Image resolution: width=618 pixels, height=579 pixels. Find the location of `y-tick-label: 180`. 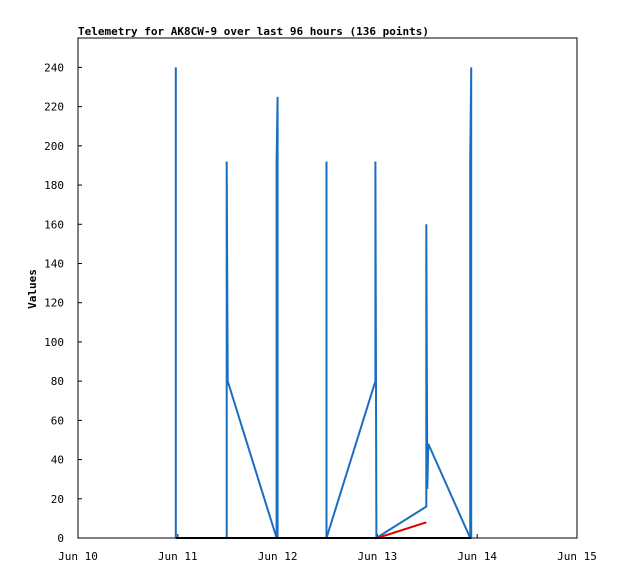

y-tick-label: 180 is located at coordinates (54, 185).